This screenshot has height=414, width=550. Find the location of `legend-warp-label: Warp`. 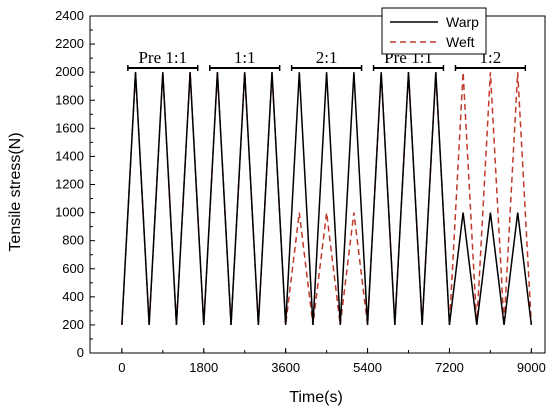

legend-warp-label: Warp is located at coordinates (462, 22).